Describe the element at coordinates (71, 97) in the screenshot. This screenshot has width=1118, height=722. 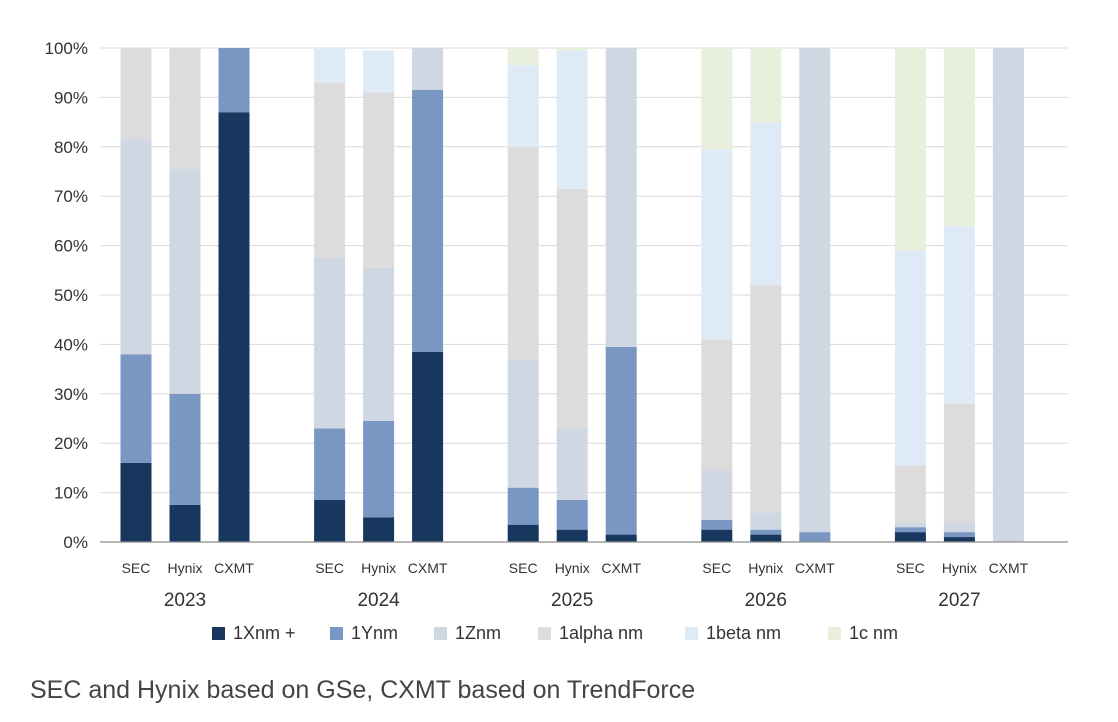
I see `y-tick-label: 90%` at that location.